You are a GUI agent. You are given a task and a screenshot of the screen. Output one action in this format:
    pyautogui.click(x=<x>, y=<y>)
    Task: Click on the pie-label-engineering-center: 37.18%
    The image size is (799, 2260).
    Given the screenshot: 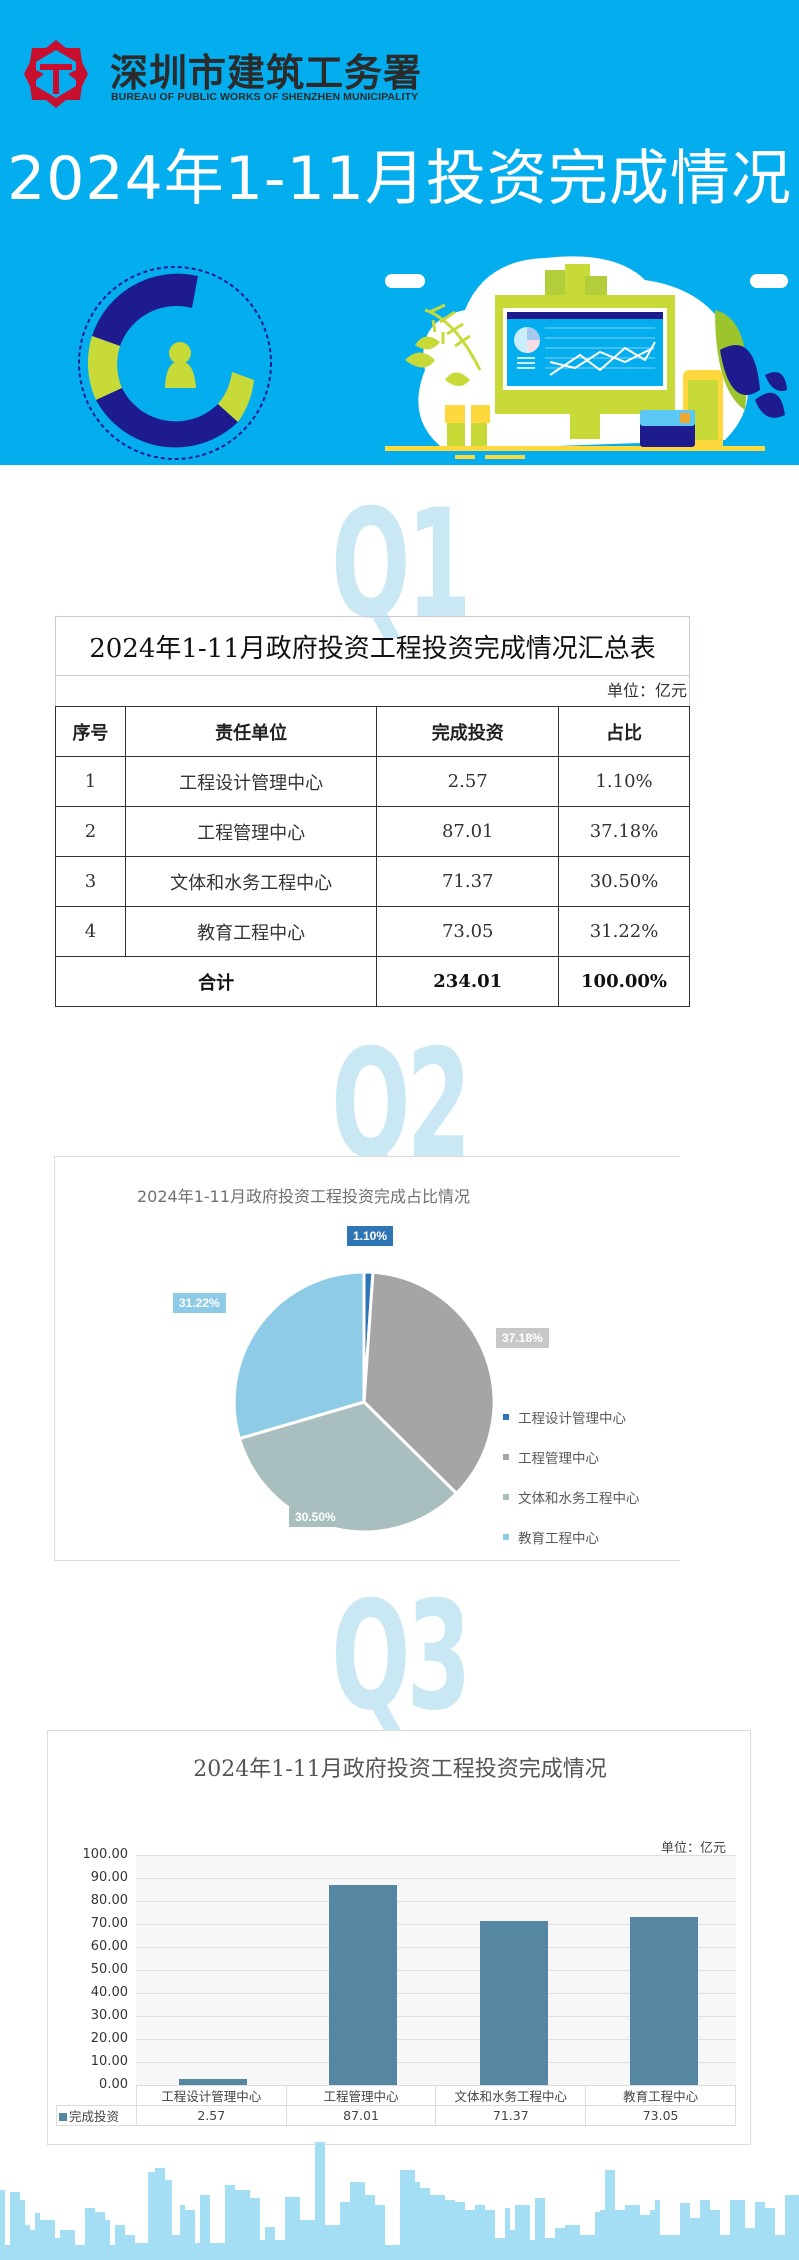 What is the action you would take?
    pyautogui.click(x=522, y=1338)
    